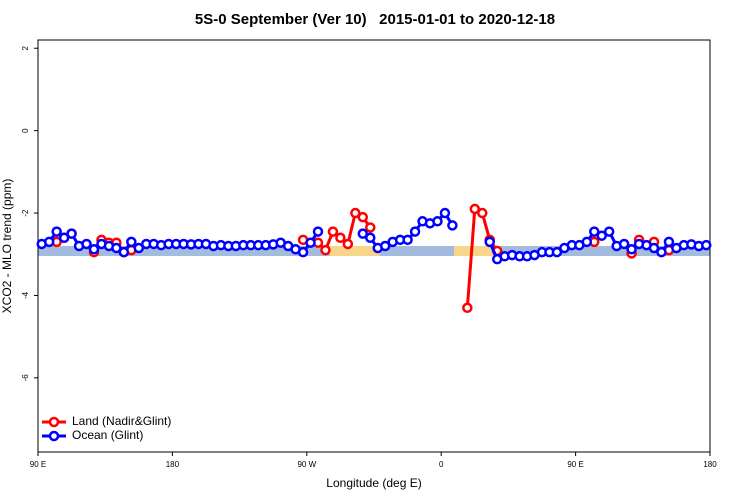 This screenshot has height=500, width=750. I want to click on y-tick-label: -4, so click(25, 295).